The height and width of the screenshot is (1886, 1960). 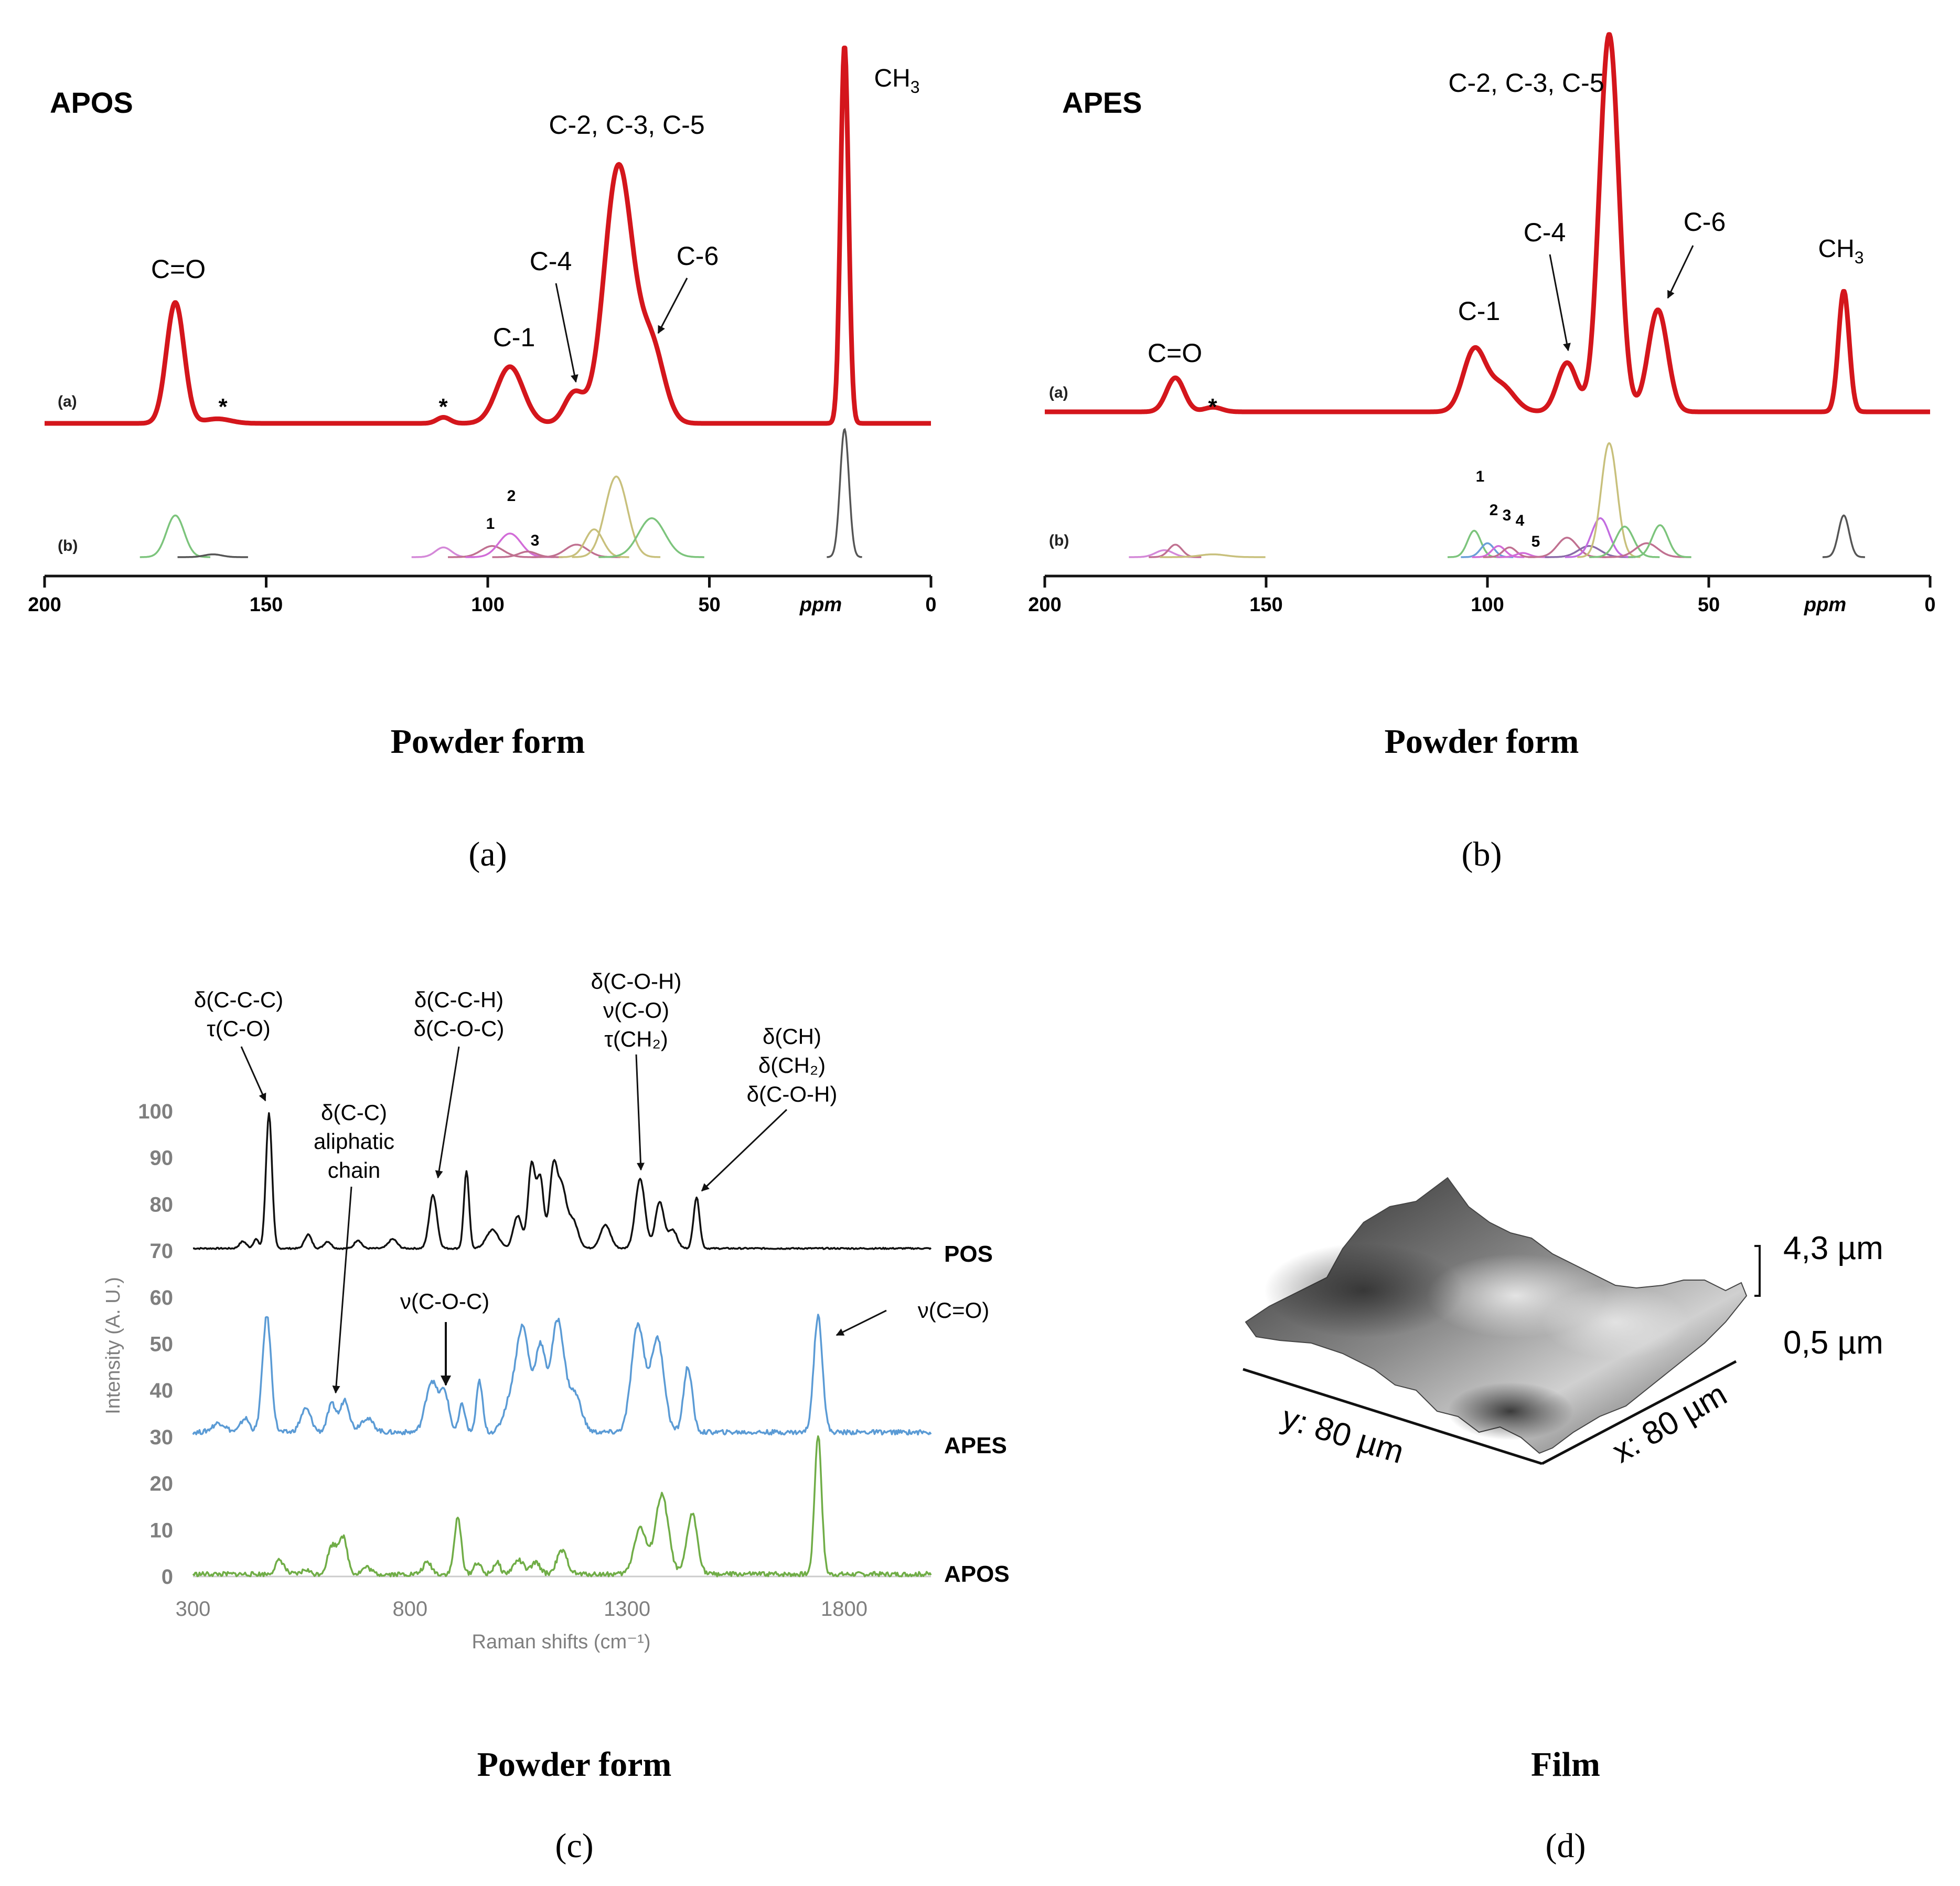 I want to click on panel-b-experimental-spectrum, so click(x=1487, y=223).